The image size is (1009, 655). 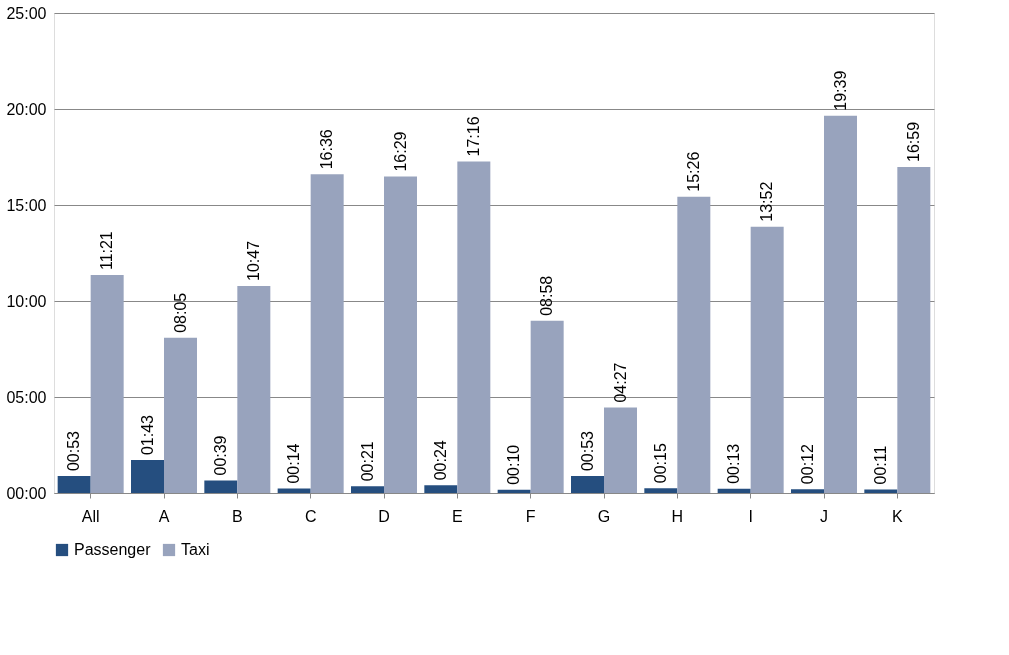 What do you see at coordinates (547, 295) in the screenshot?
I see `data-label: 08:58` at bounding box center [547, 295].